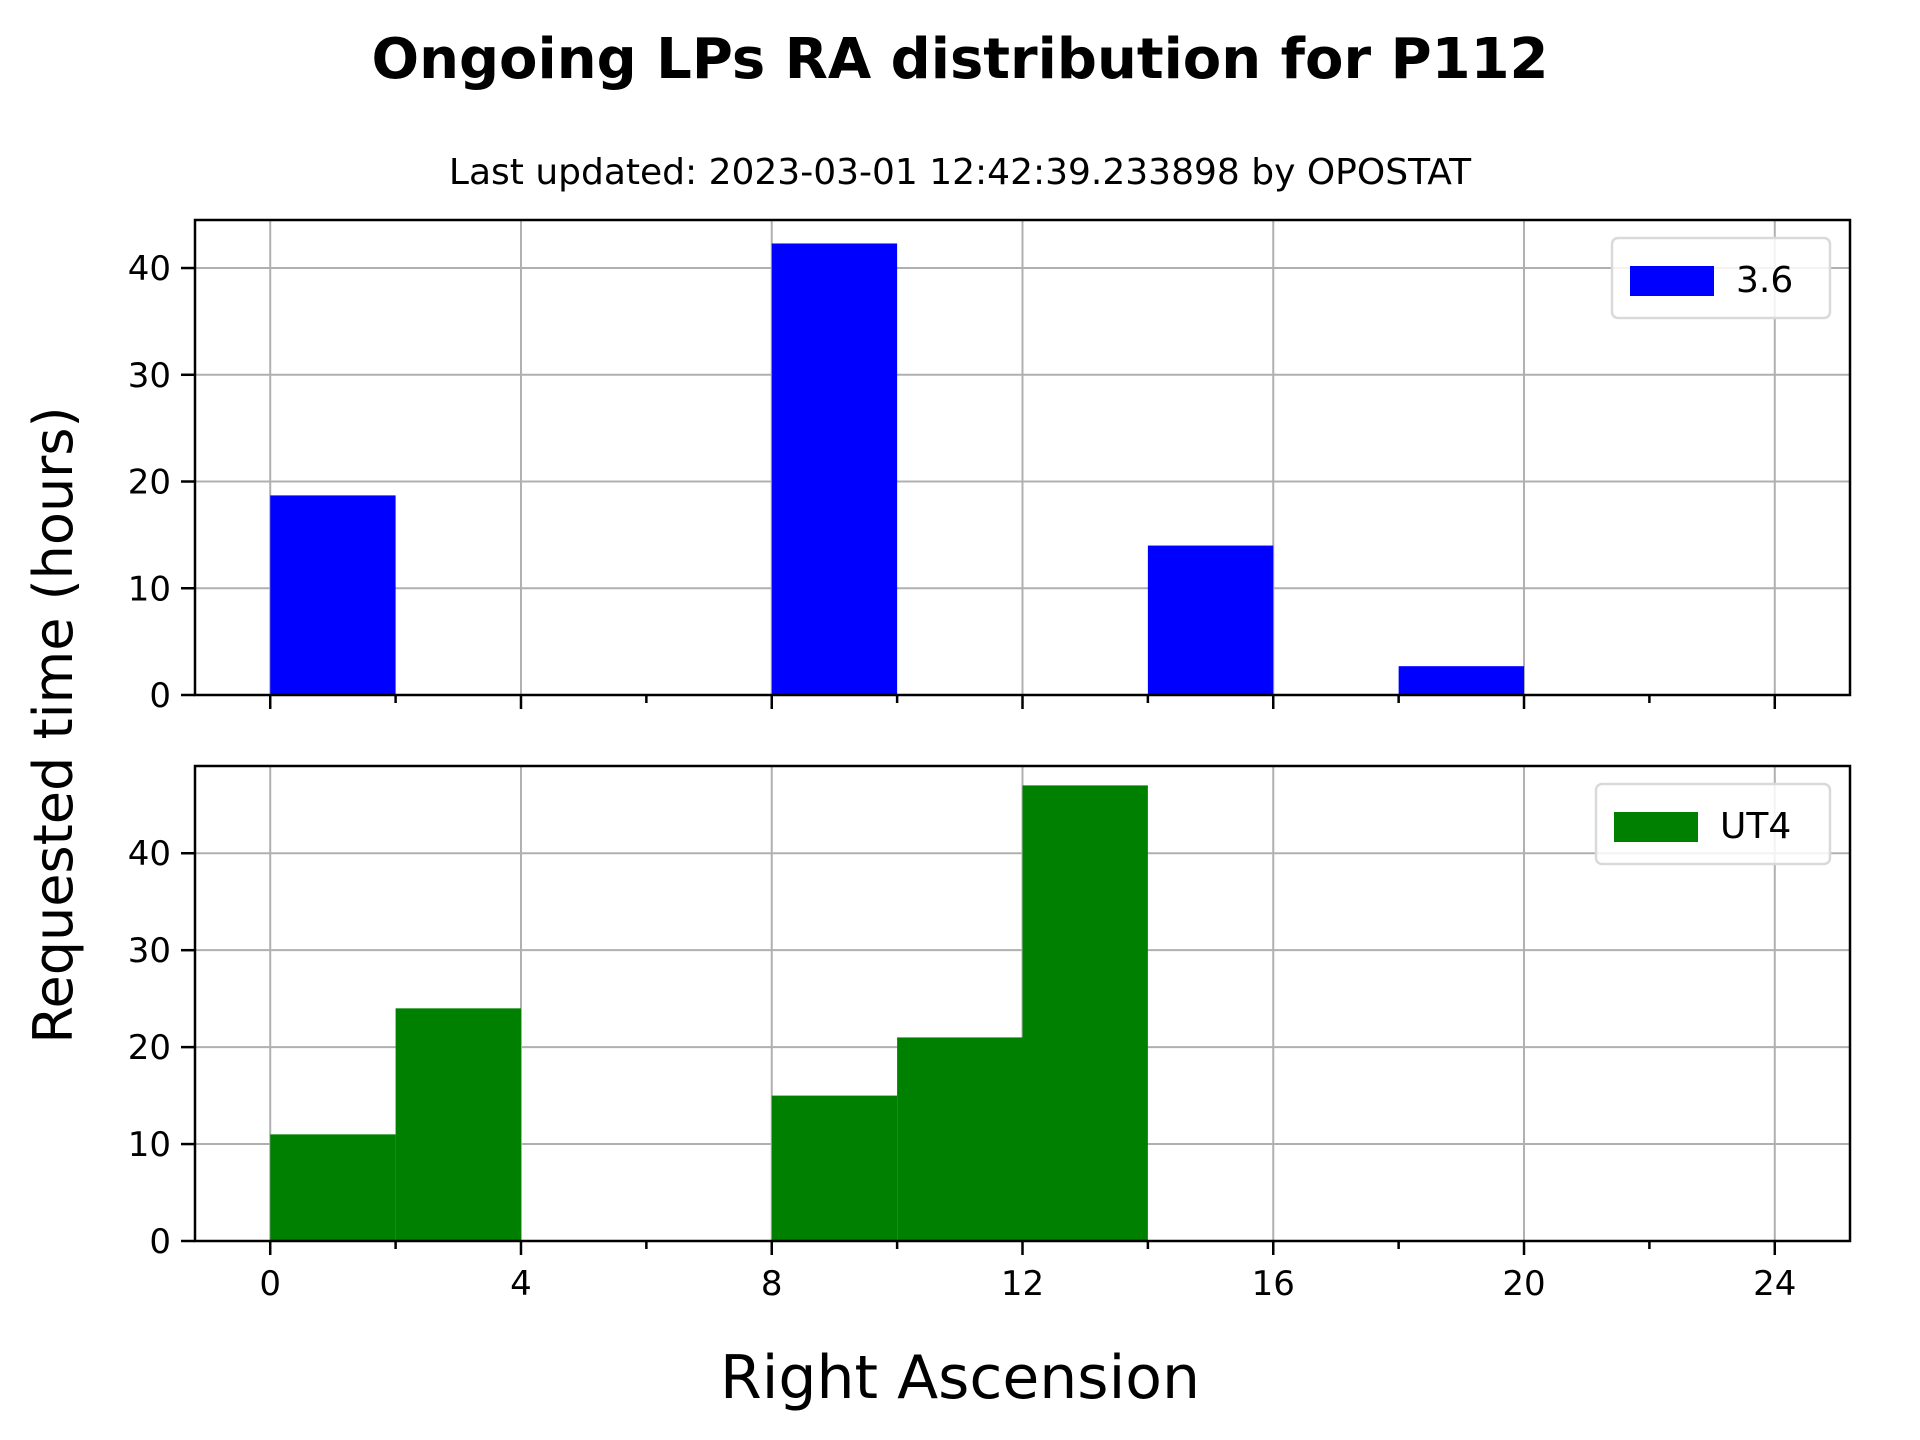  Describe the element at coordinates (1755, 826) in the screenshot. I see `legend-label: UT4` at that location.